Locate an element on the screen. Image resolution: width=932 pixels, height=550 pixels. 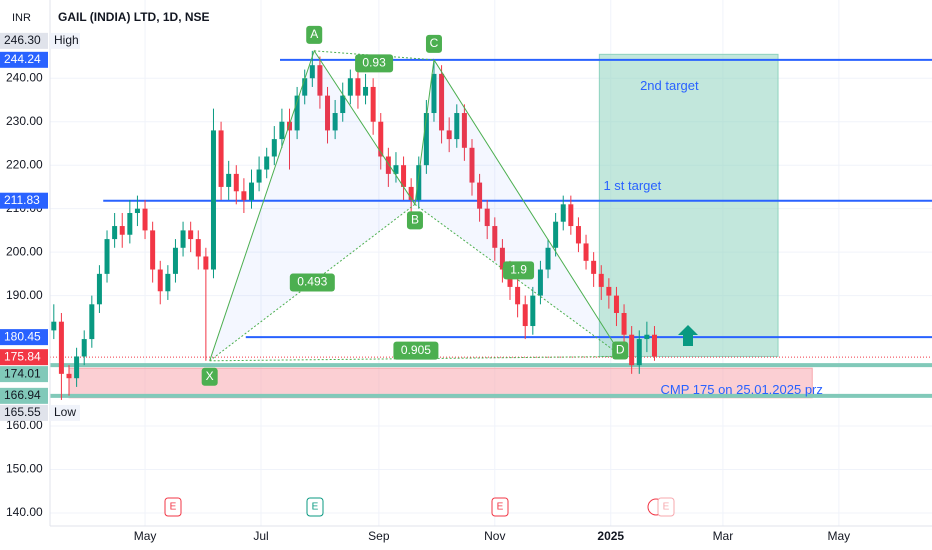
price-tag-label: 211.83 is located at coordinates (22, 200).